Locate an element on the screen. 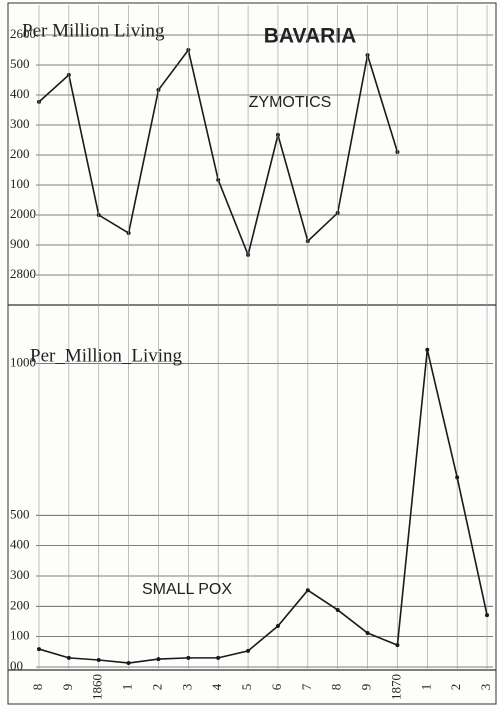  y-tick-label: 00 is located at coordinates (16, 665).